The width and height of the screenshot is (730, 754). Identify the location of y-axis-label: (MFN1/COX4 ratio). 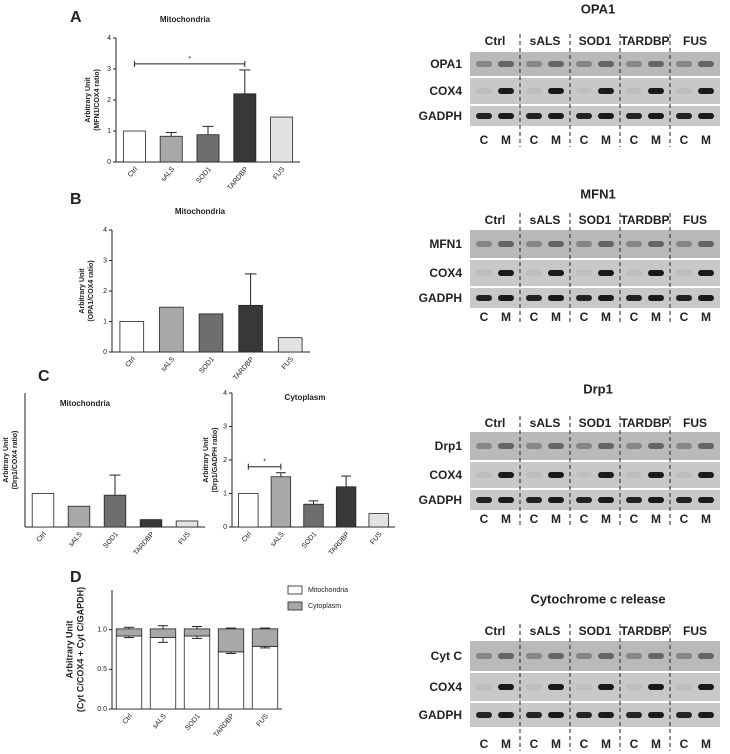
(97, 100).